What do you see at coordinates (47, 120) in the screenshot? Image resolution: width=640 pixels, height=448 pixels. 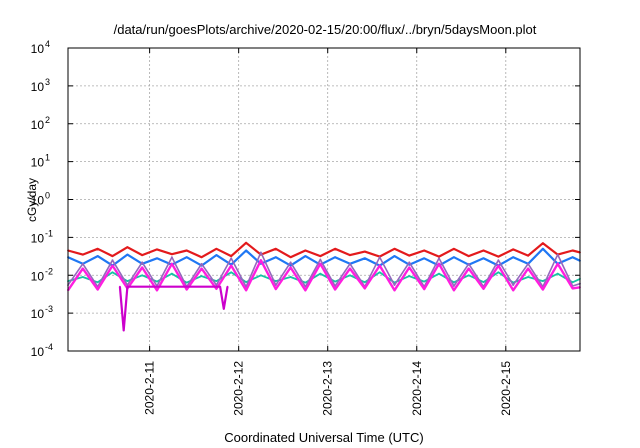 I see `y-tick-label-exponent: 2` at bounding box center [47, 120].